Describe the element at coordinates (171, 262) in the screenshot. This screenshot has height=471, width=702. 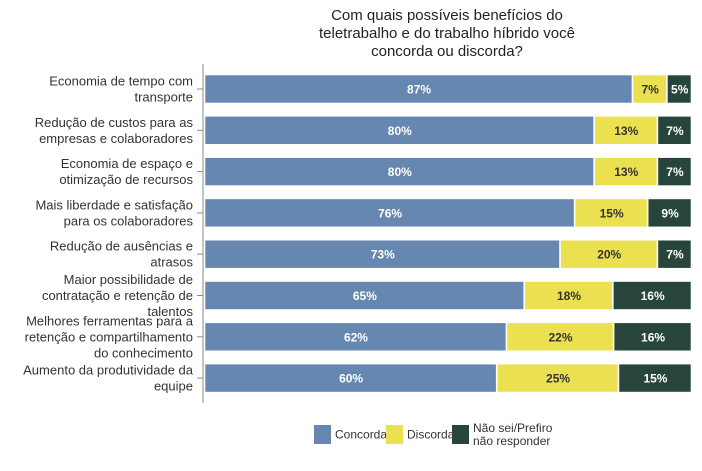
I see `category-label-line: atrasos` at that location.